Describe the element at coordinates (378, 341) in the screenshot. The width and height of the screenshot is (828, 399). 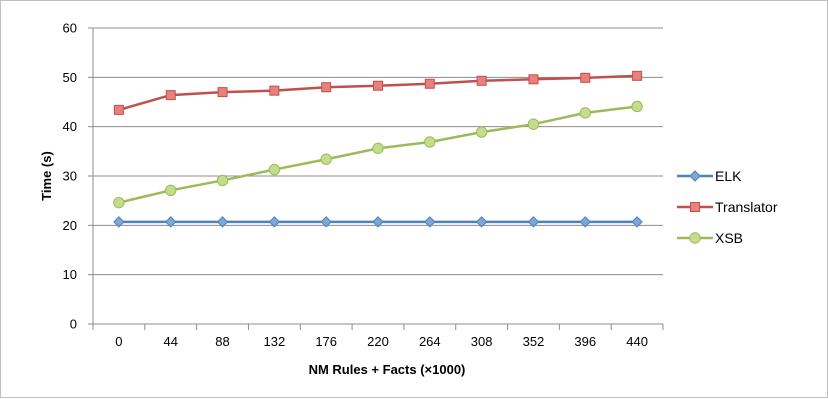
I see `x-tick-label: 220` at that location.